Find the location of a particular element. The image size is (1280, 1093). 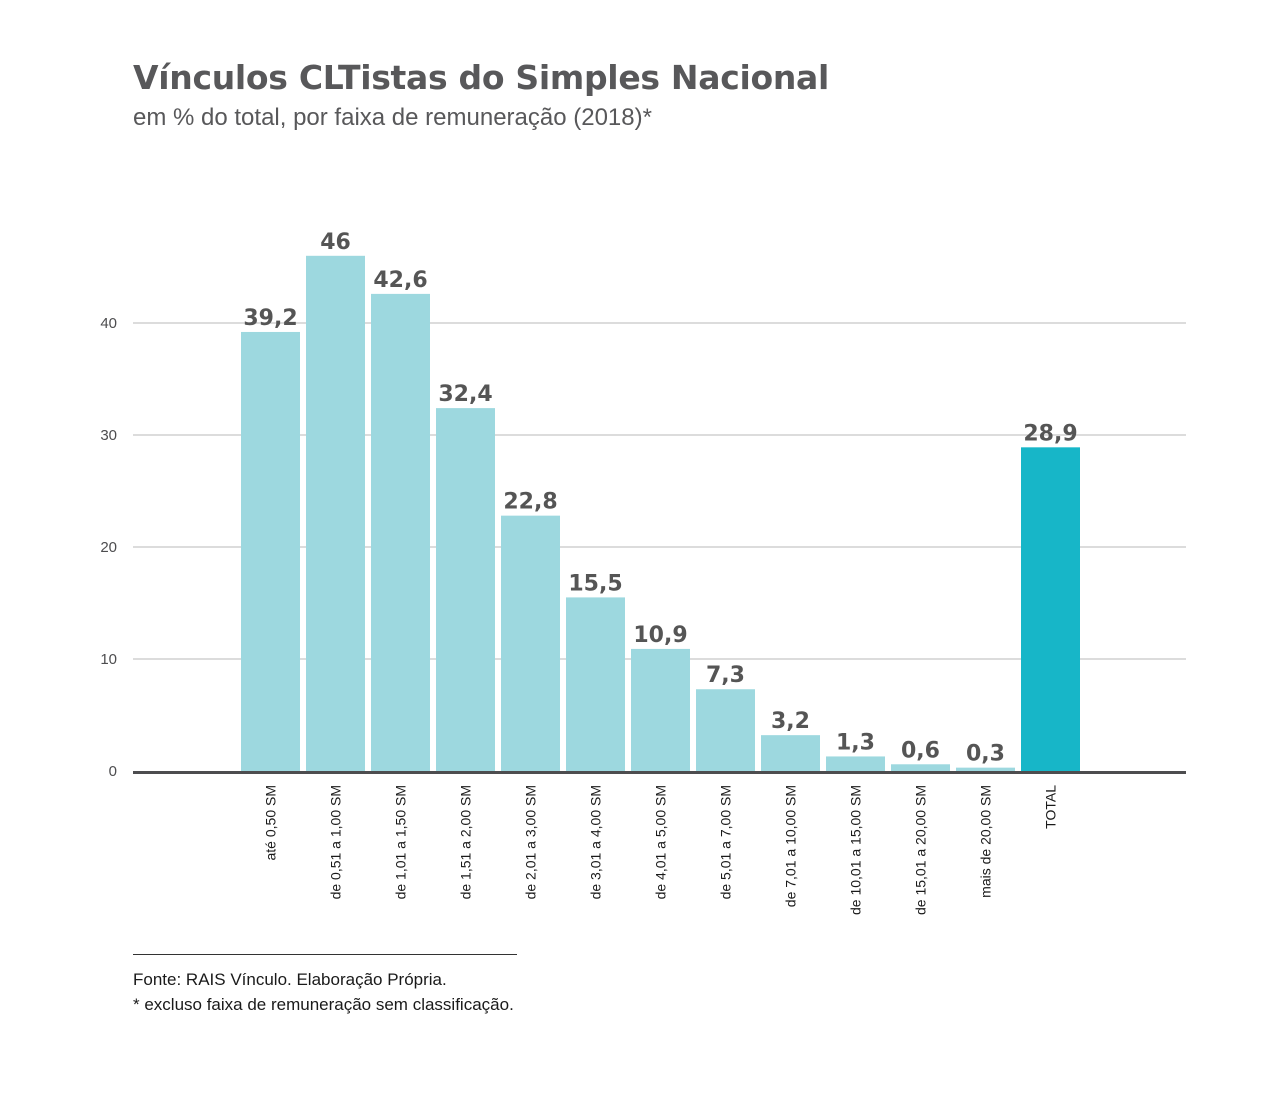

x-tick-label: de 3,01 a 4,00 SM is located at coordinates (596, 842).